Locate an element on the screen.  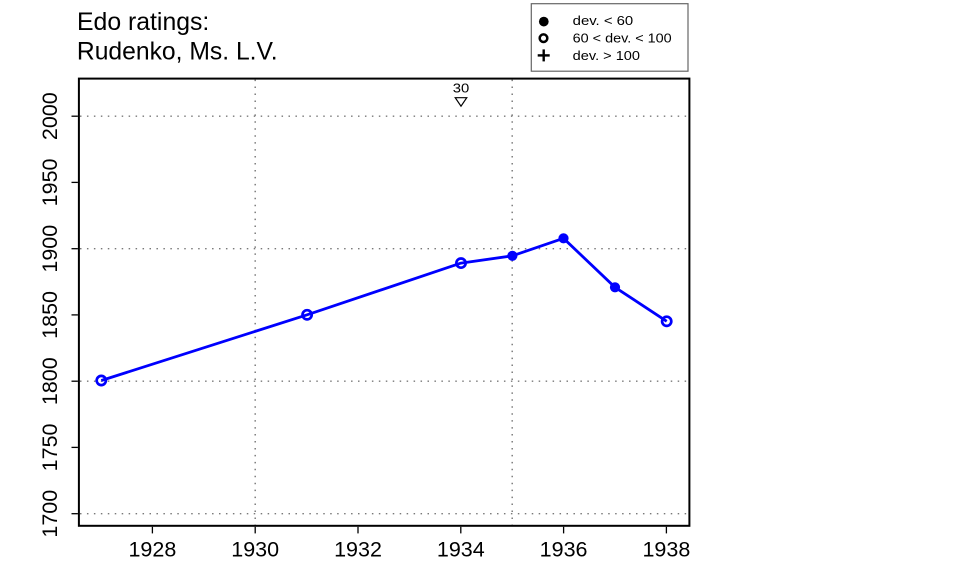
svg-text: dev. > 100 is located at coordinates (606, 55).